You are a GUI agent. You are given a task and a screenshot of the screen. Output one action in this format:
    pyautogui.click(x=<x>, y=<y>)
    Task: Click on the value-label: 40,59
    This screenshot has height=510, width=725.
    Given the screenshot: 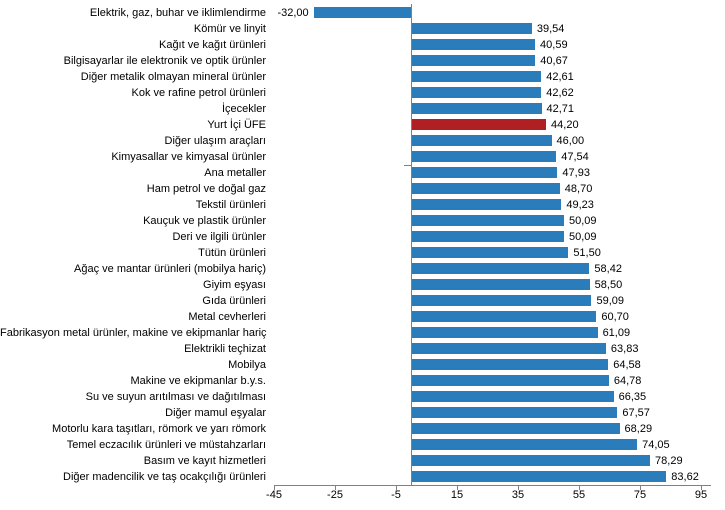 What is the action you would take?
    pyautogui.click(x=554, y=45)
    